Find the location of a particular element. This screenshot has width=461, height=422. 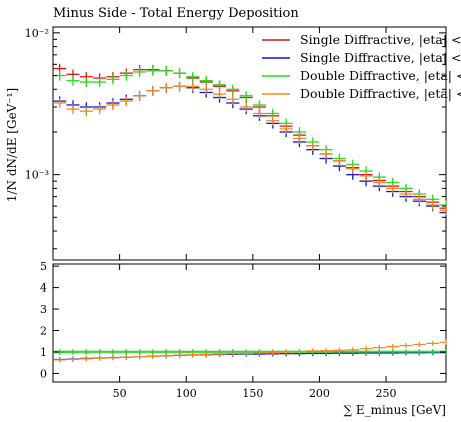

x-tick-label: 200 is located at coordinates (319, 393).